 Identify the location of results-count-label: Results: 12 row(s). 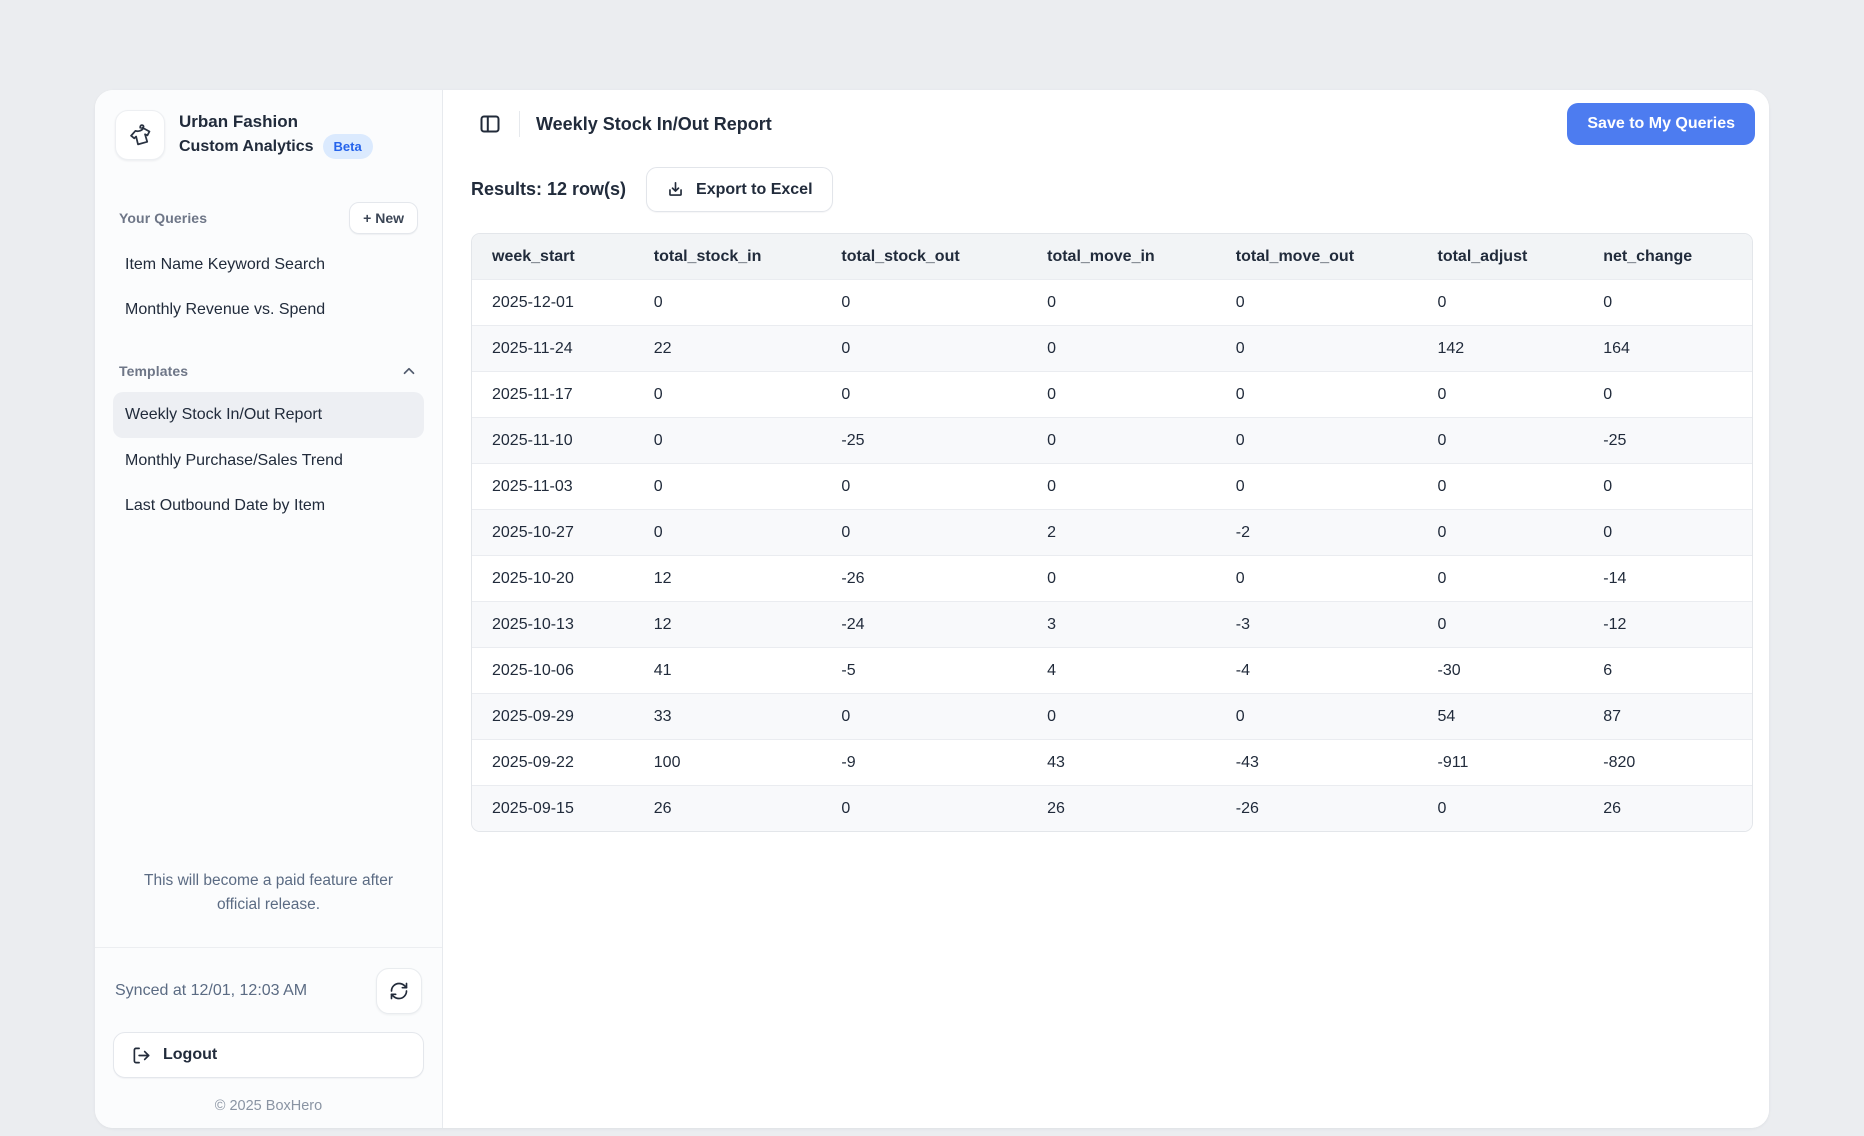
(549, 189).